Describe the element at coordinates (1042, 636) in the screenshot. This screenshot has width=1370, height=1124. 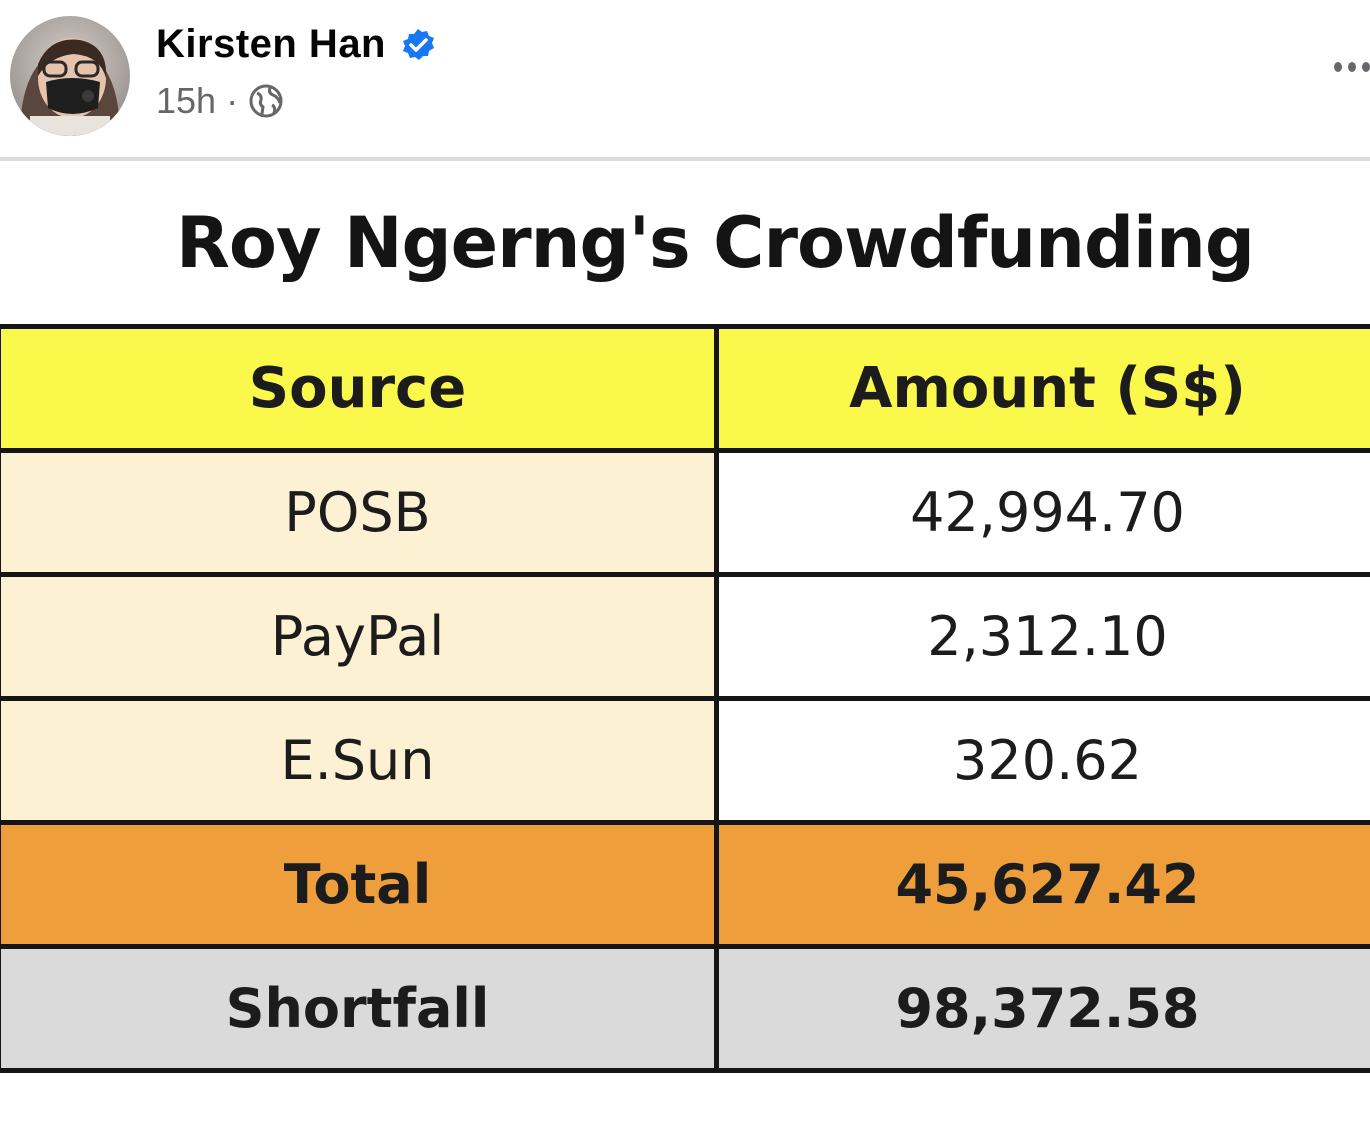
I see `amount-cell: 2,312.10` at that location.